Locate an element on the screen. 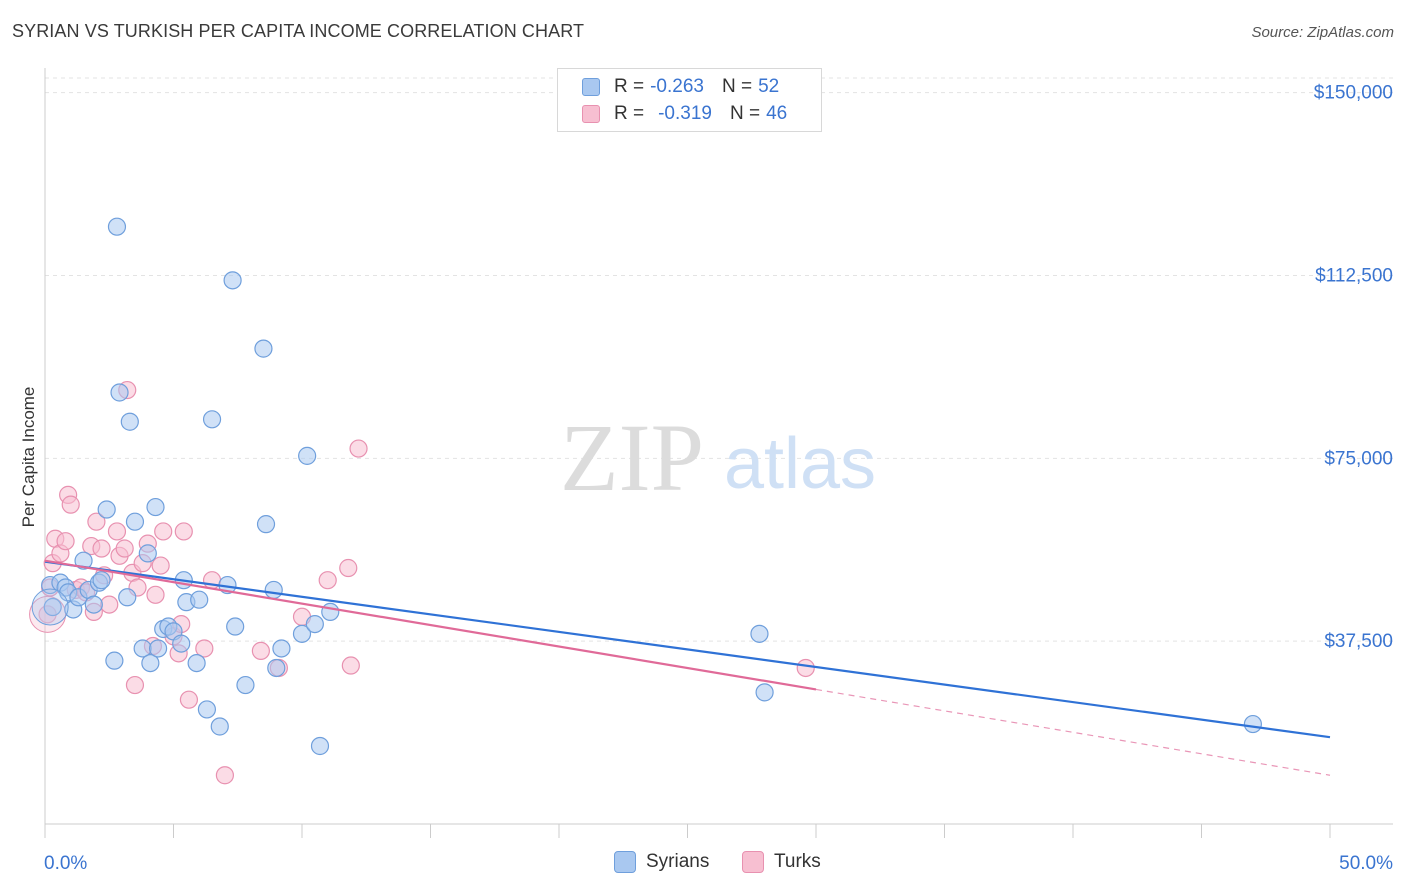 The height and width of the screenshot is (892, 1406). y-tick-label: $150,000 is located at coordinates (1353, 93).